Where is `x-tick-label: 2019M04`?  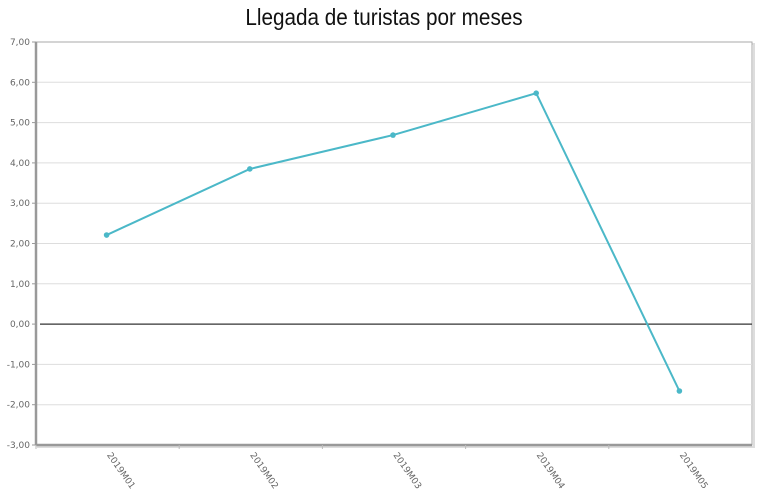
x-tick-label: 2019M04 is located at coordinates (550, 471).